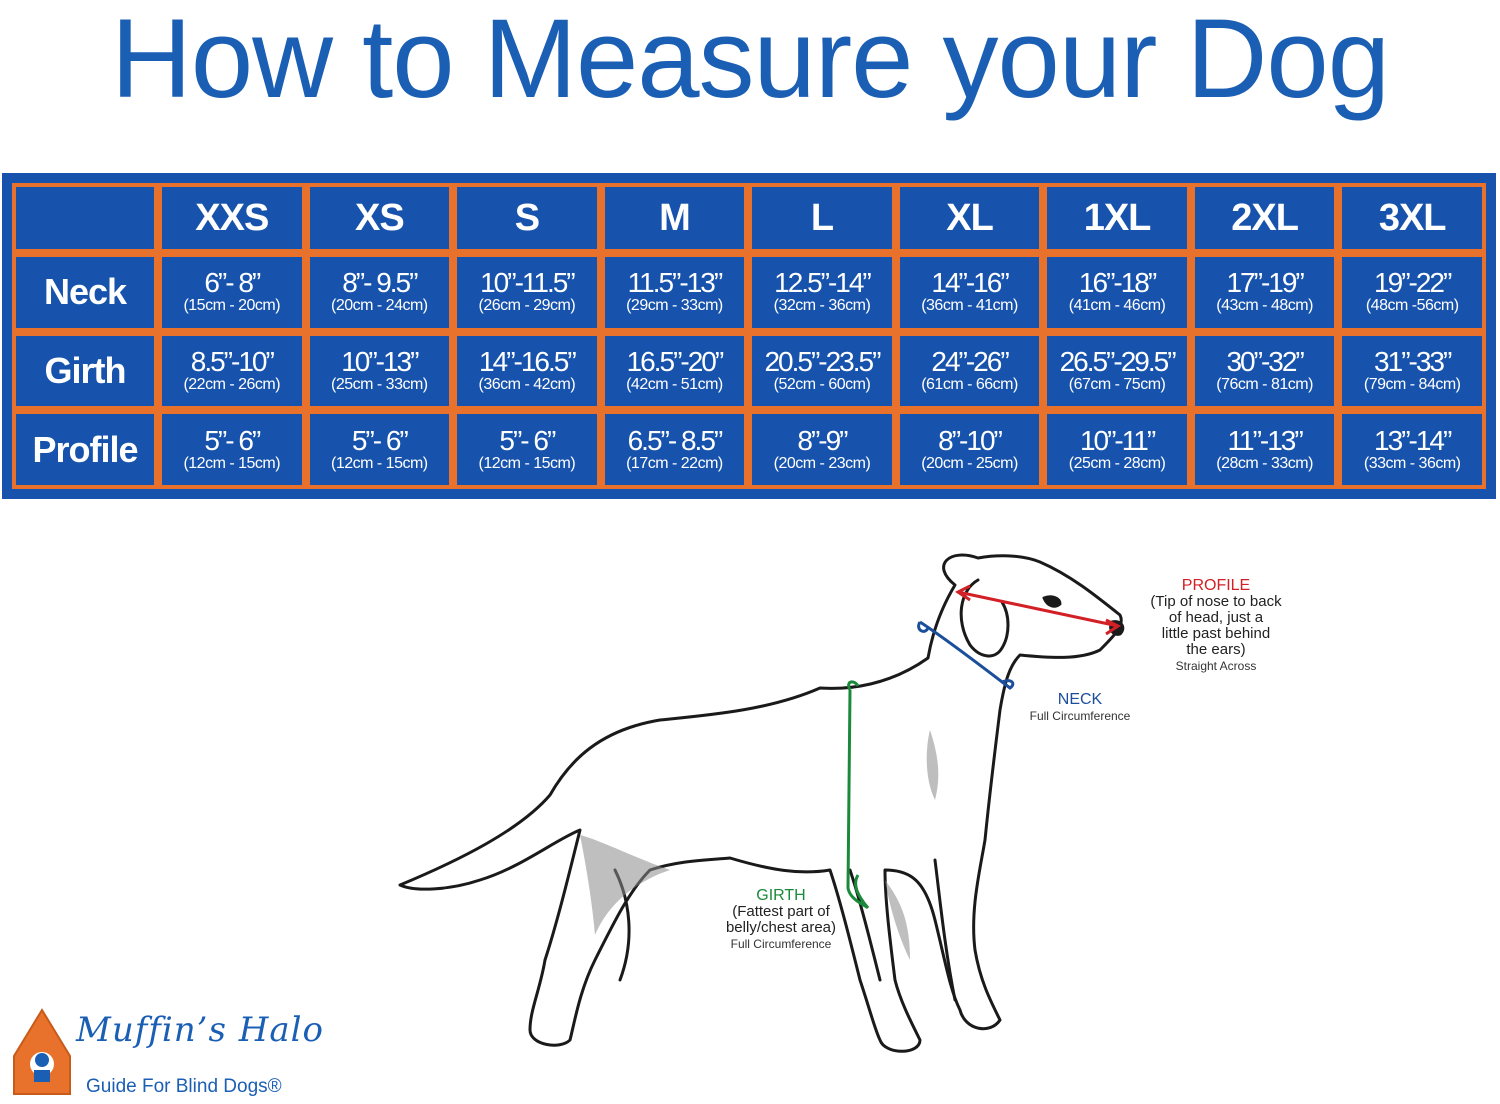 Image resolution: width=1500 pixels, height=1104 pixels. I want to click on inch-range: 12.5”-14”, so click(823, 283).